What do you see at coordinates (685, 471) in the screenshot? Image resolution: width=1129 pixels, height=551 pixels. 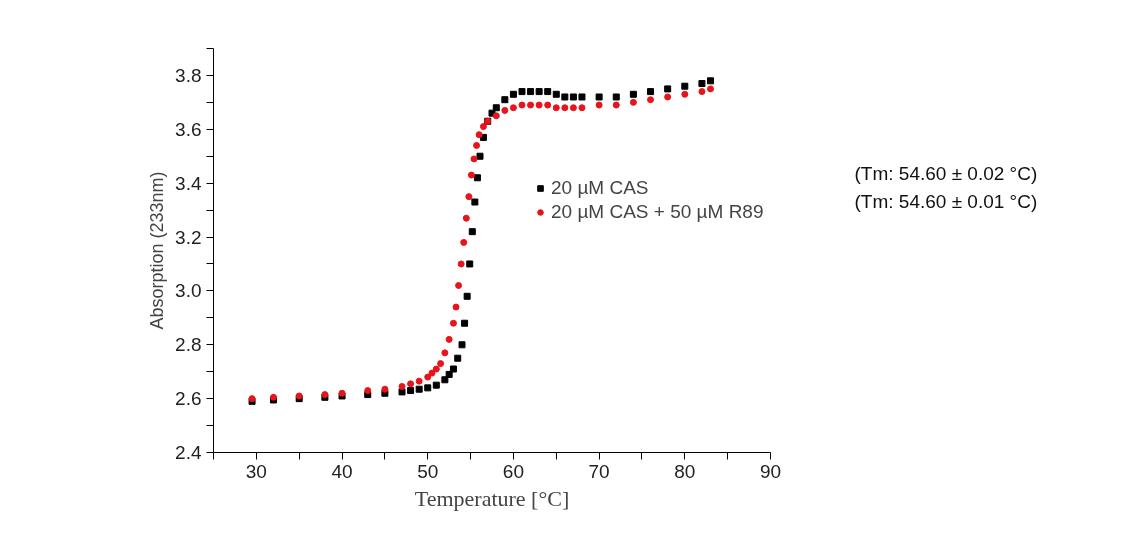 I see `x-tick-label: 80` at bounding box center [685, 471].